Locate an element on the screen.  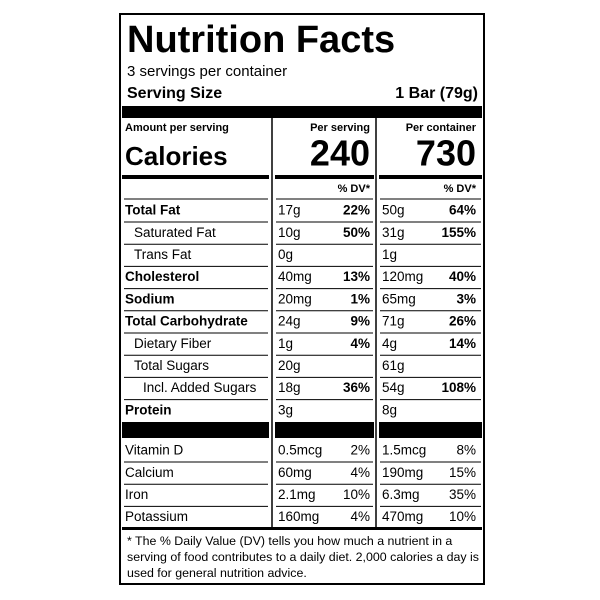
amount: 61g is located at coordinates (393, 365).